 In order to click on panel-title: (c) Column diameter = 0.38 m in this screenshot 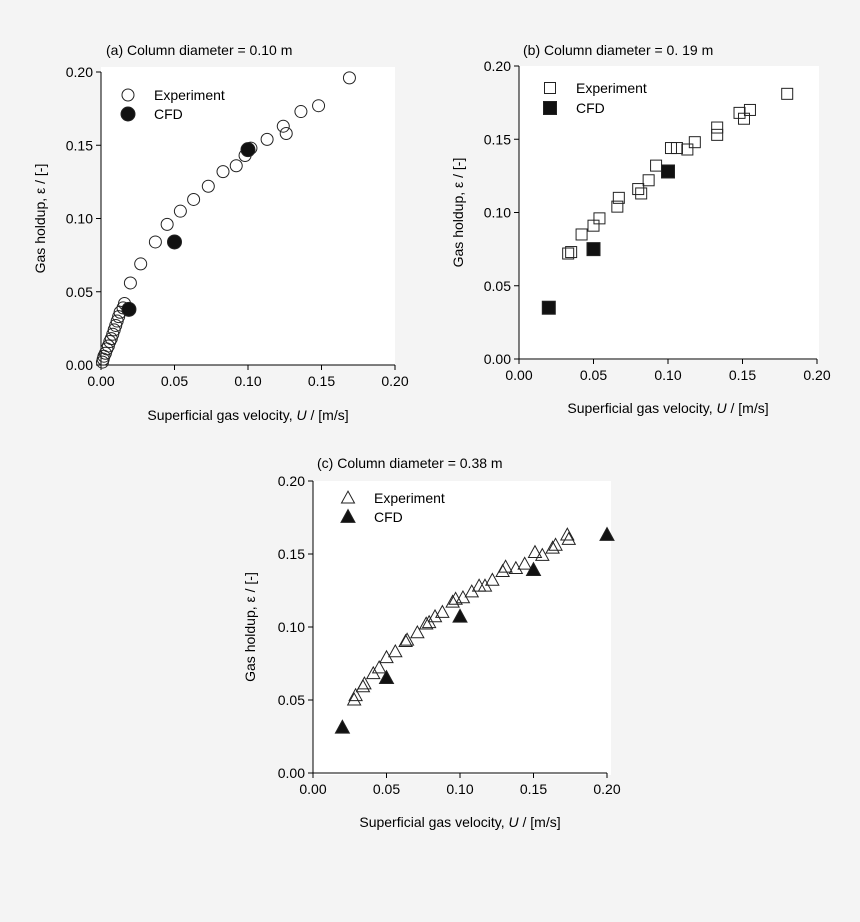, I will do `click(410, 463)`.